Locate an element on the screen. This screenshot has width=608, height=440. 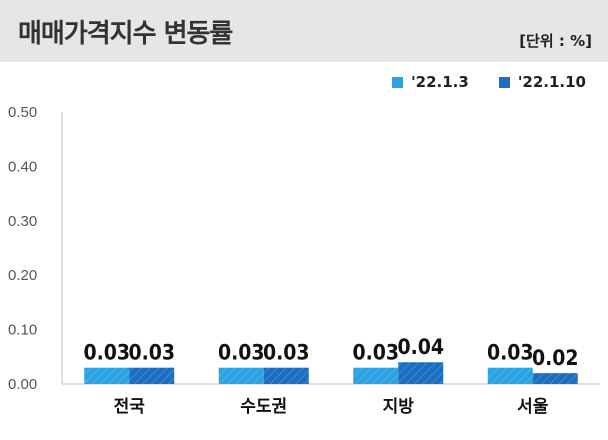
title-bar: 매매가격지수 변동률 [단위 : %] is located at coordinates (304, 31).